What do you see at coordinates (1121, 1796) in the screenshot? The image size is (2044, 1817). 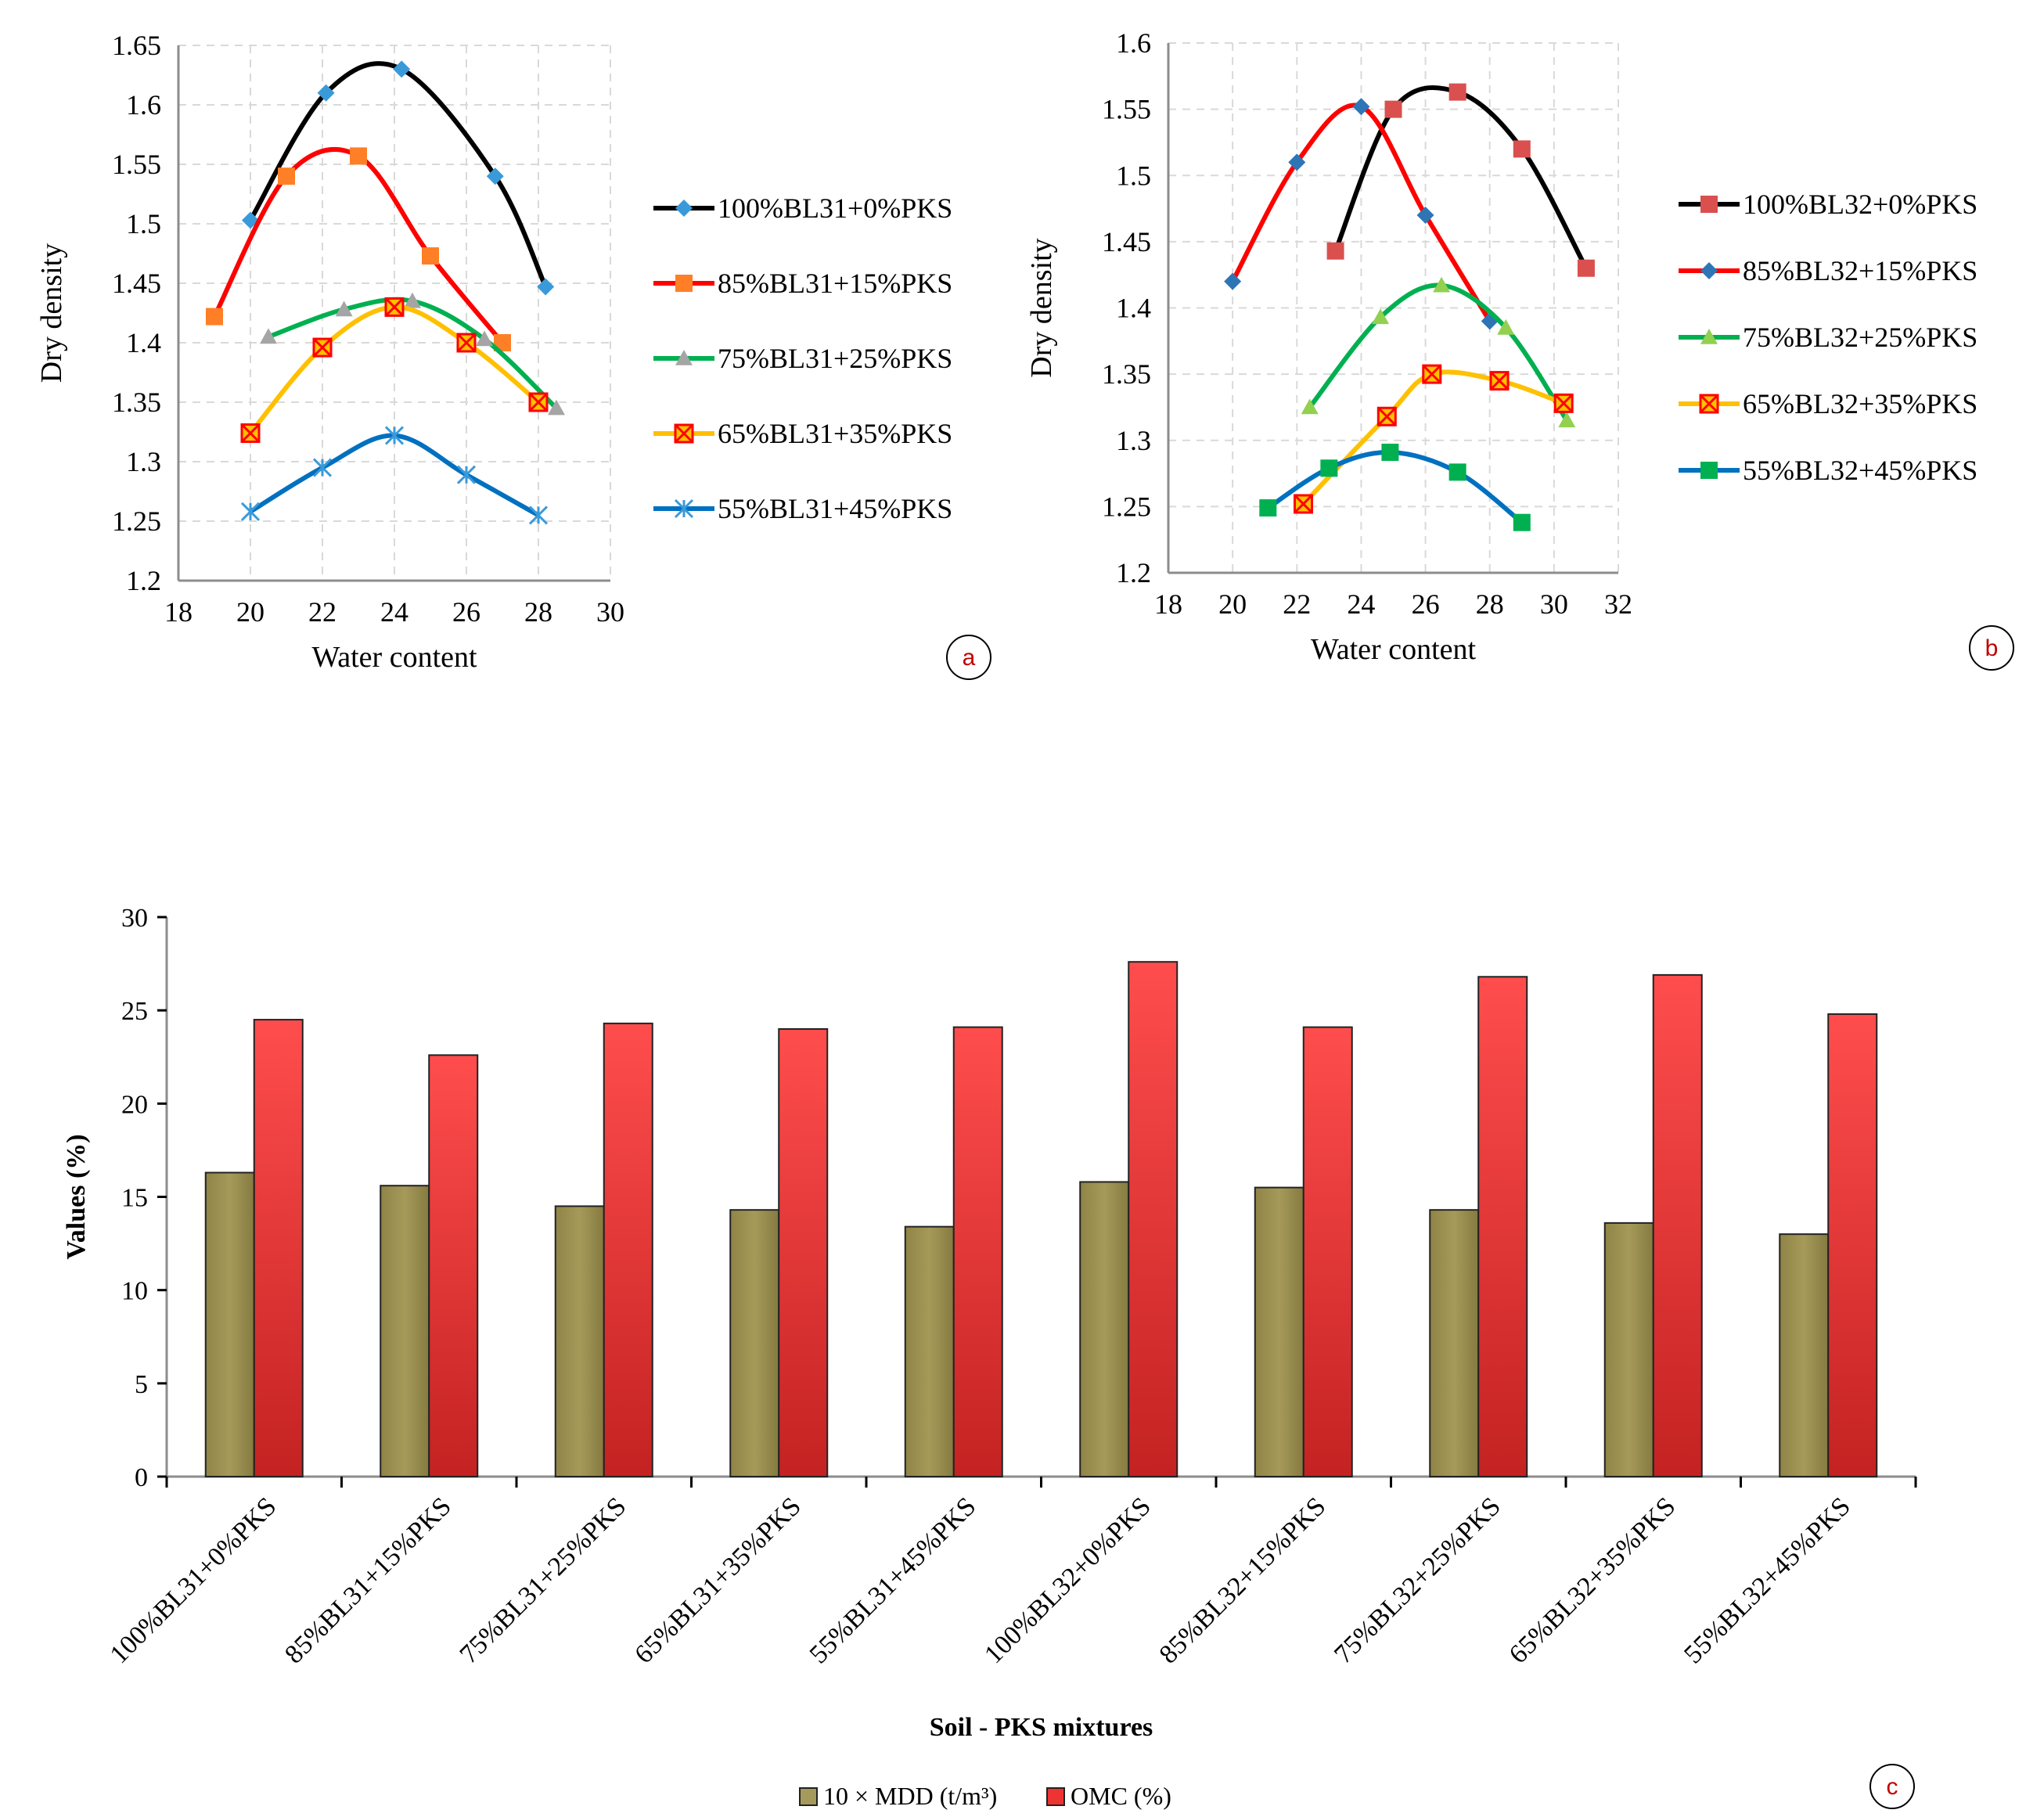 I see `legend-label: OMC (%)` at bounding box center [1121, 1796].